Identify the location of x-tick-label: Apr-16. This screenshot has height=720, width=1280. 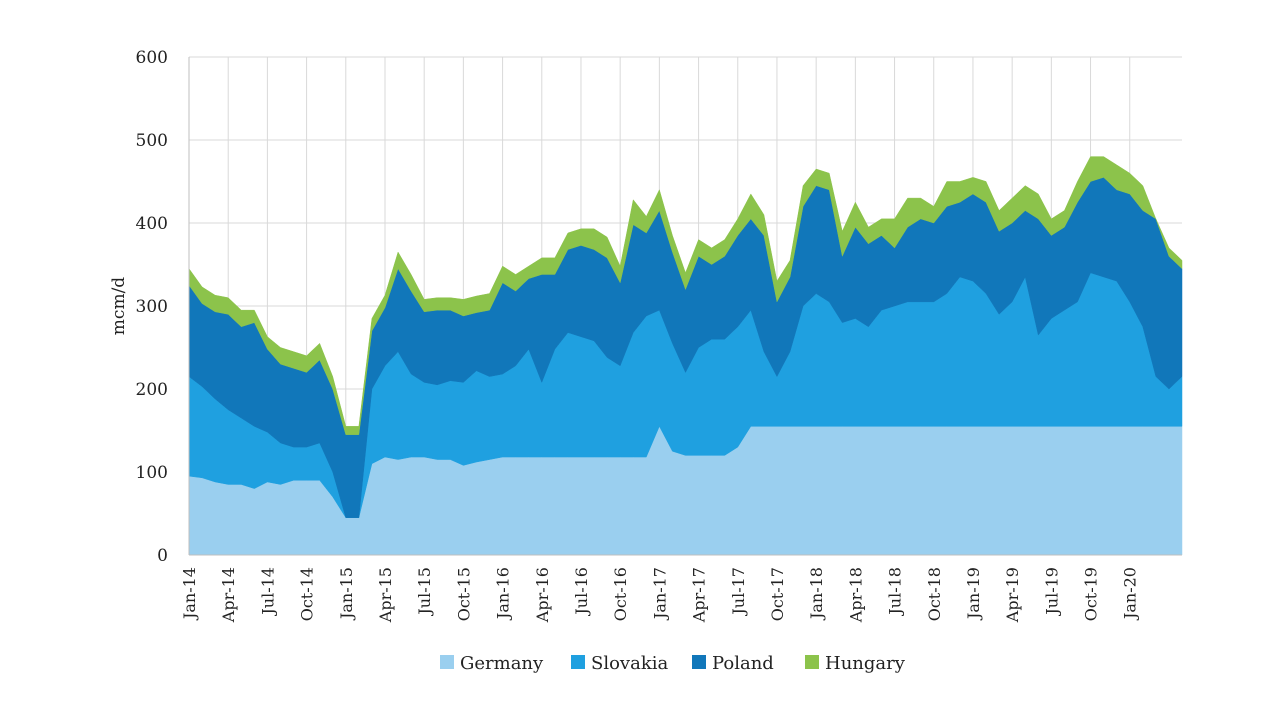
(542, 595).